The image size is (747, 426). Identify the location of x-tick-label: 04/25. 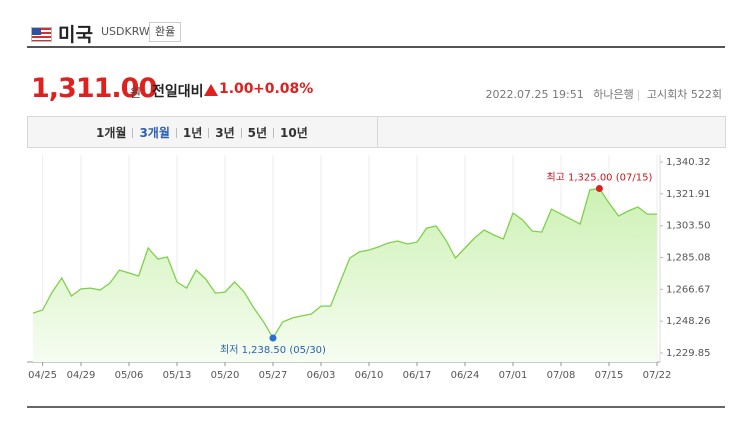
(42, 375).